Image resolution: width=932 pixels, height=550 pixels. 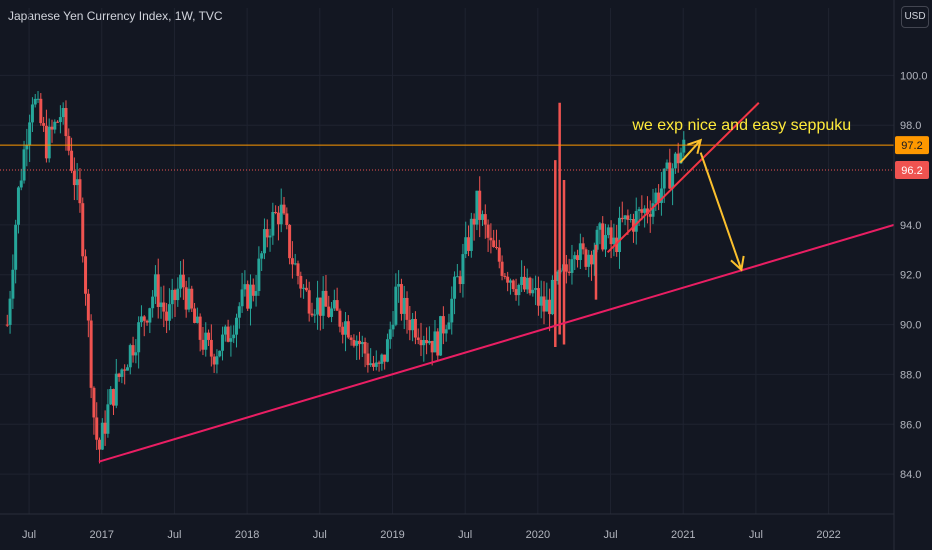 What do you see at coordinates (910, 226) in the screenshot?
I see `y-tick-label: 94.0` at bounding box center [910, 226].